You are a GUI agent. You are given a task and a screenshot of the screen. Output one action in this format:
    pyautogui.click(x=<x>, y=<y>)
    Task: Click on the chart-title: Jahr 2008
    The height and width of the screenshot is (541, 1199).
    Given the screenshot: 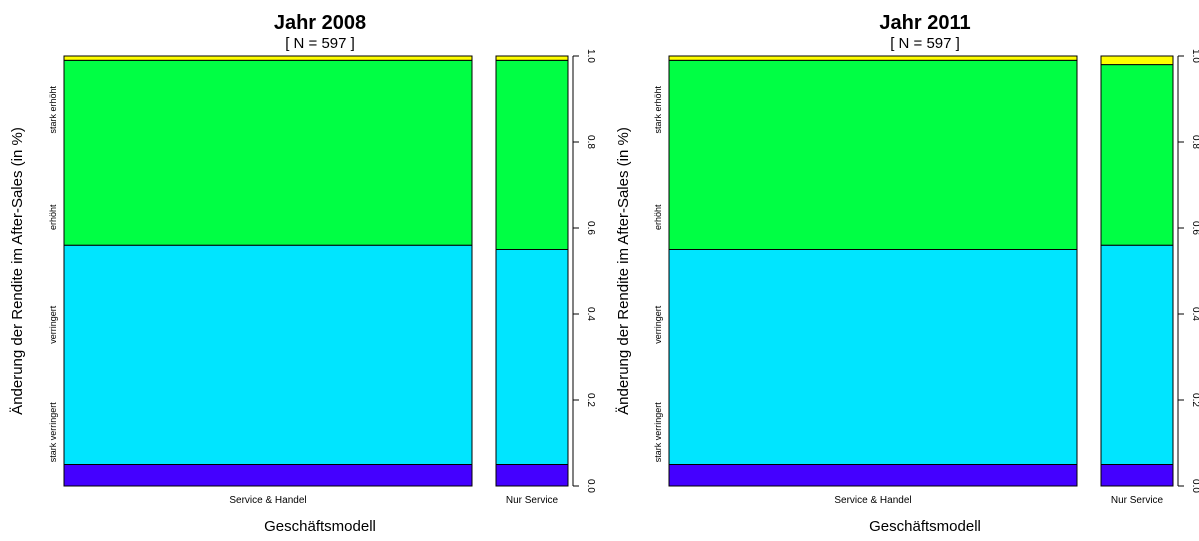 What is the action you would take?
    pyautogui.click(x=320, y=23)
    